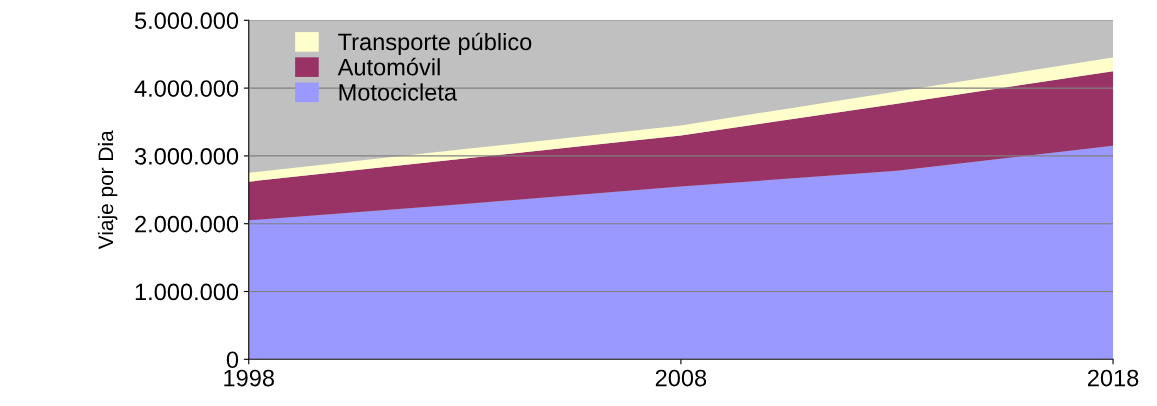  Describe the element at coordinates (1113, 378) in the screenshot. I see `x-tick-label: 2018` at that location.